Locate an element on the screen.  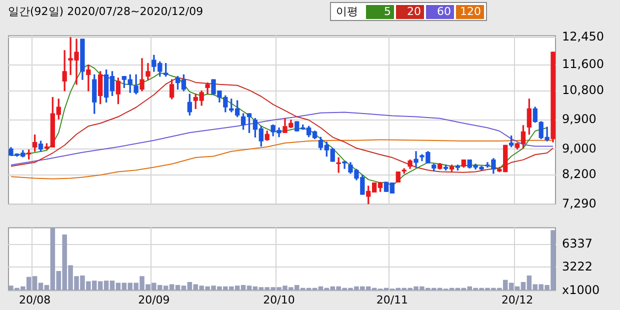
y-tick-label: 7,290 is located at coordinates (579, 203).